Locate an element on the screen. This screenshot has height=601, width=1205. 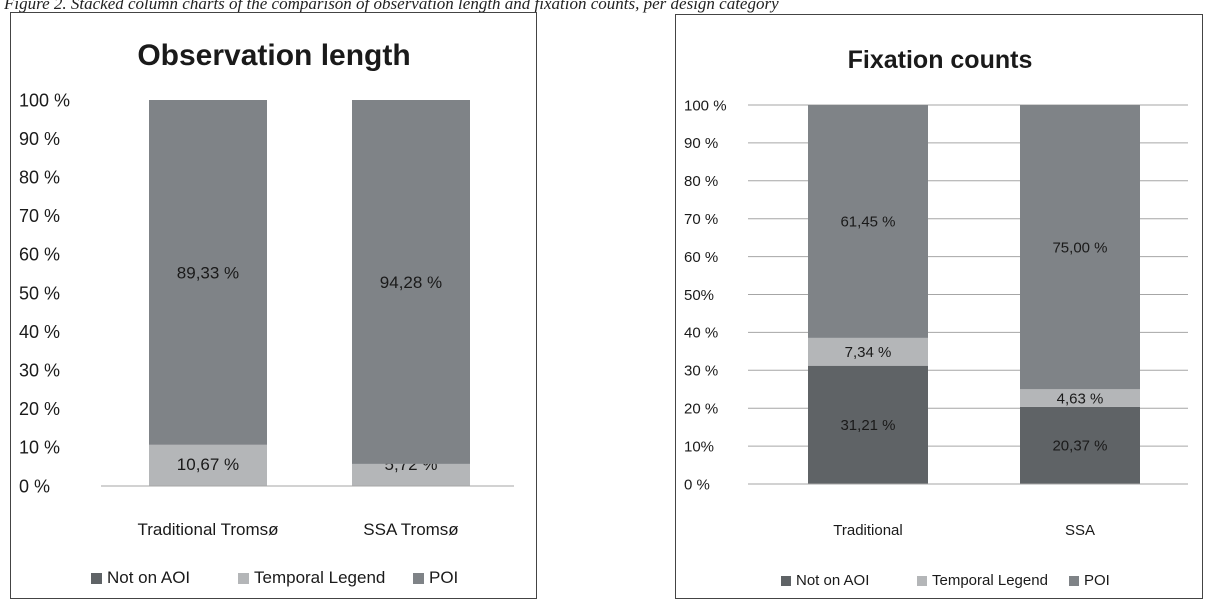
y-tick-label: 10 % is located at coordinates (39, 448).